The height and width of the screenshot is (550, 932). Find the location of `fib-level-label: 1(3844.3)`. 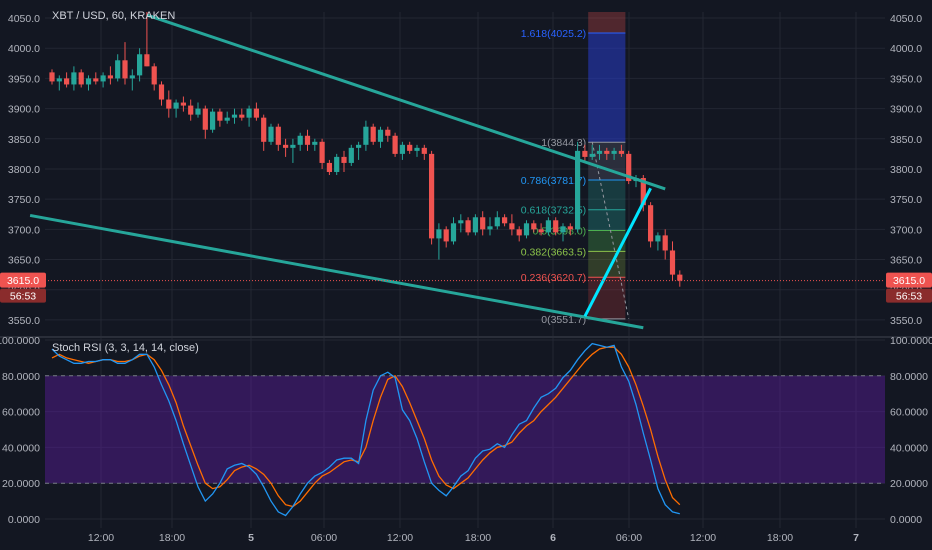

fib-level-label: 1(3844.3) is located at coordinates (563, 143).